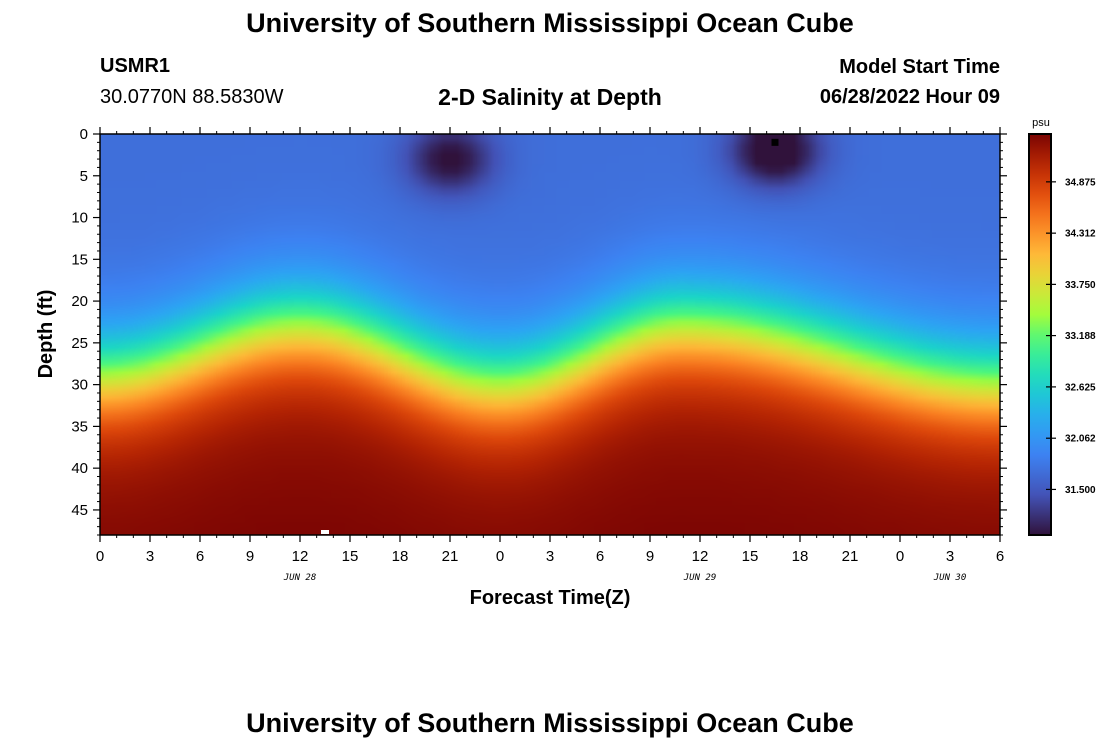 The height and width of the screenshot is (750, 1100). What do you see at coordinates (1041, 123) in the screenshot?
I see `colorbar-unit: psu` at bounding box center [1041, 123].